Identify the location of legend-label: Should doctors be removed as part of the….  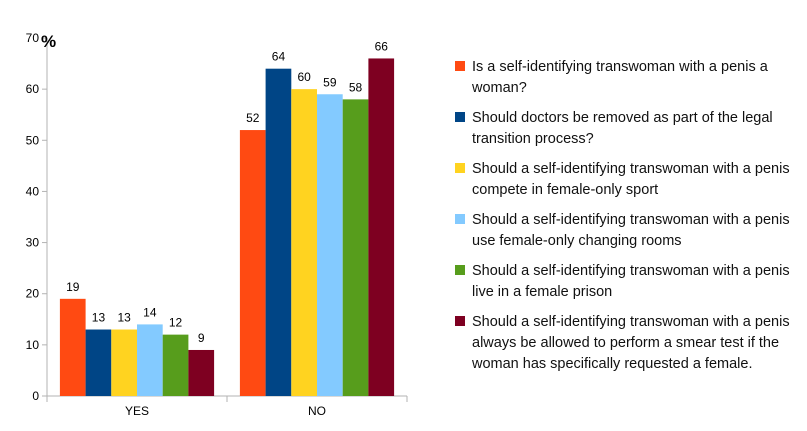
(622, 128).